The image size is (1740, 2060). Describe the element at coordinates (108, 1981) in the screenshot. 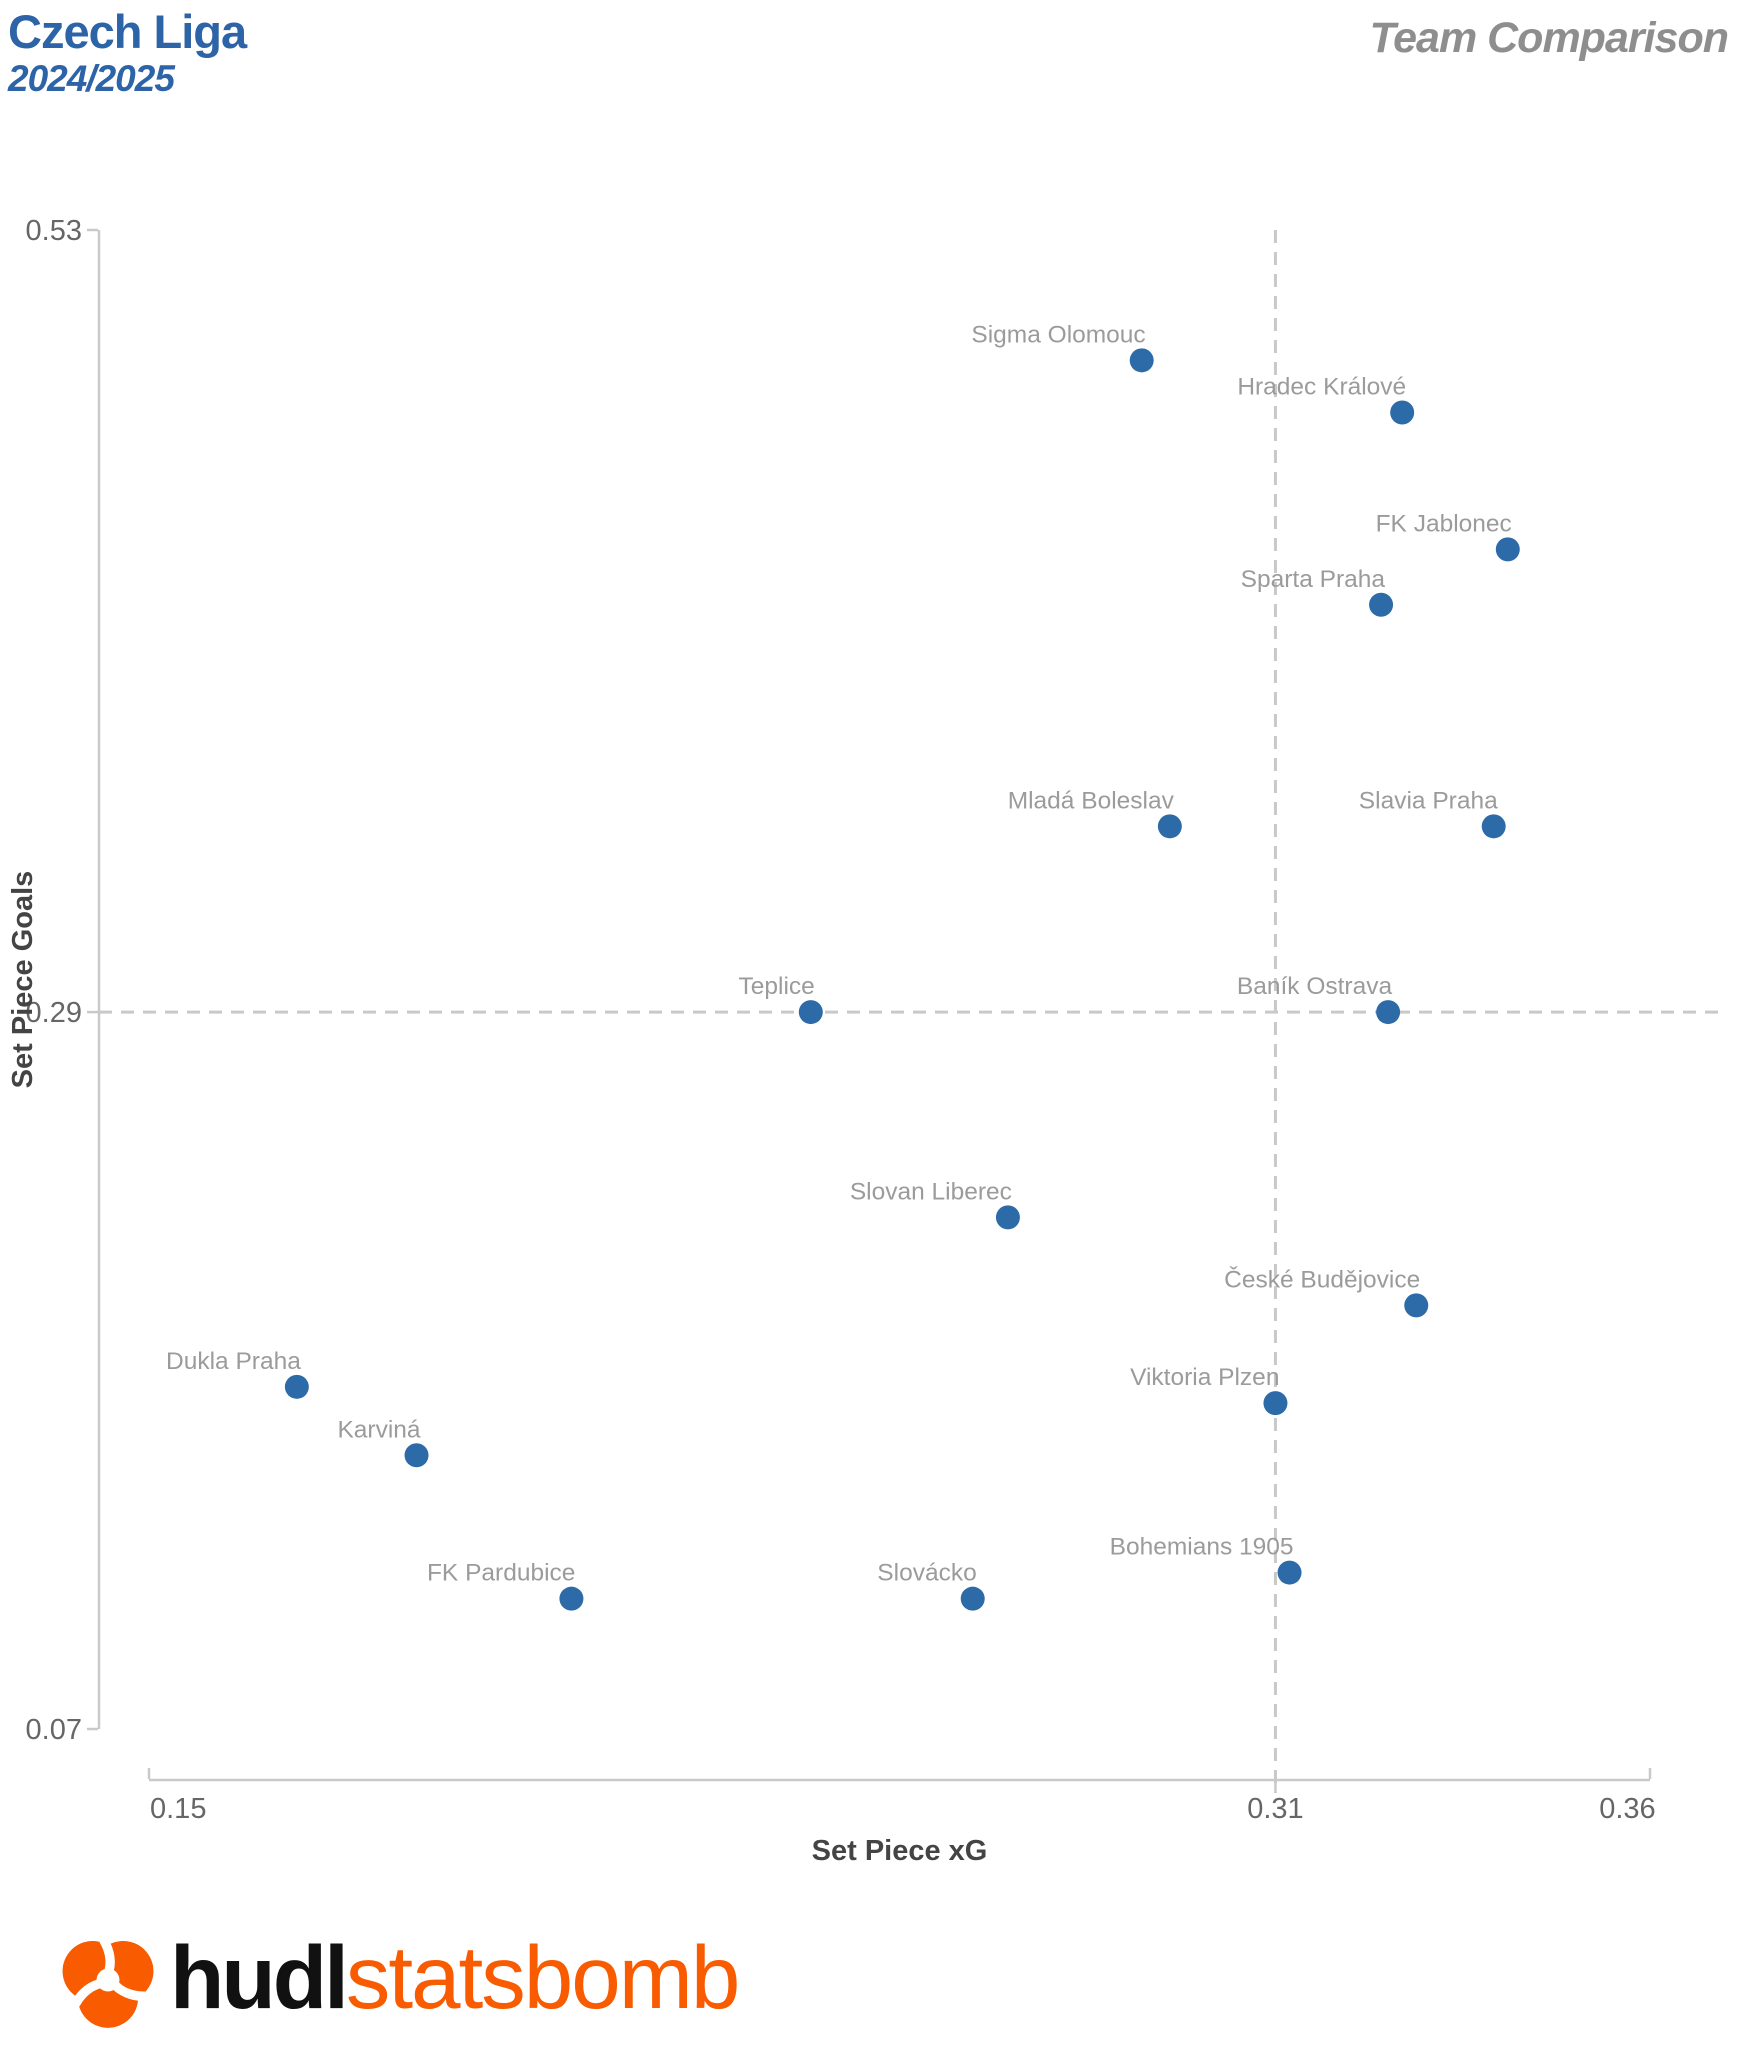

I see `hudl-logo-icon` at that location.